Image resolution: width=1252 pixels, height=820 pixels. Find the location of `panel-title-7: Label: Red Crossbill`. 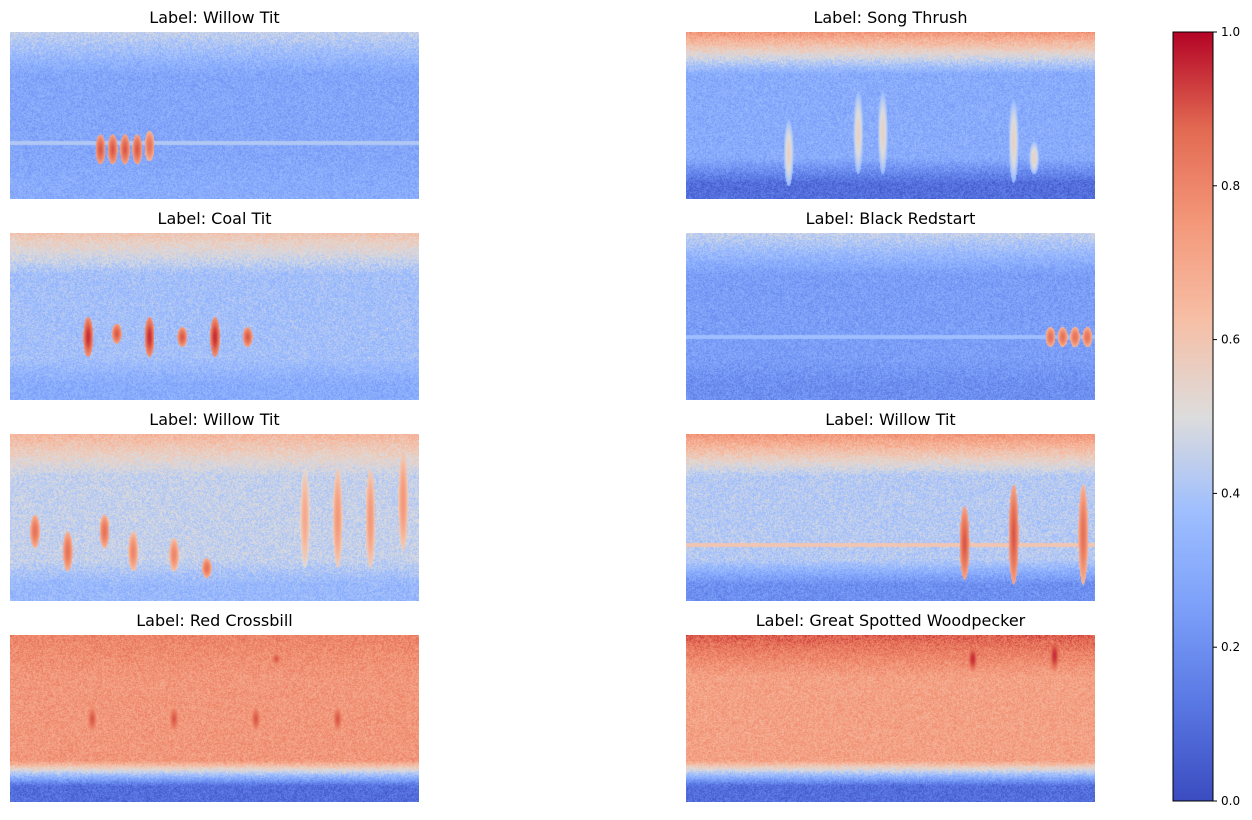

panel-title-7: Label: Red Crossbill is located at coordinates (214, 620).